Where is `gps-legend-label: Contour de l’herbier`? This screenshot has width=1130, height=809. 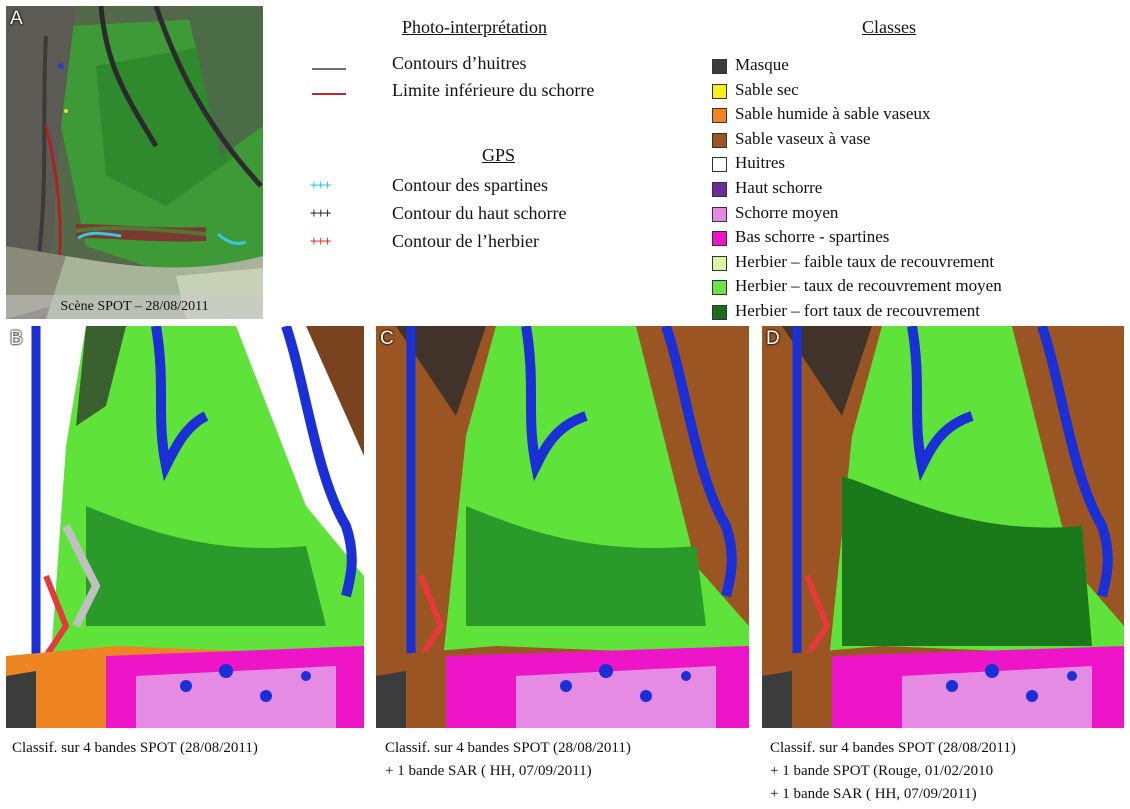
gps-legend-label: Contour de l’herbier is located at coordinates (465, 241).